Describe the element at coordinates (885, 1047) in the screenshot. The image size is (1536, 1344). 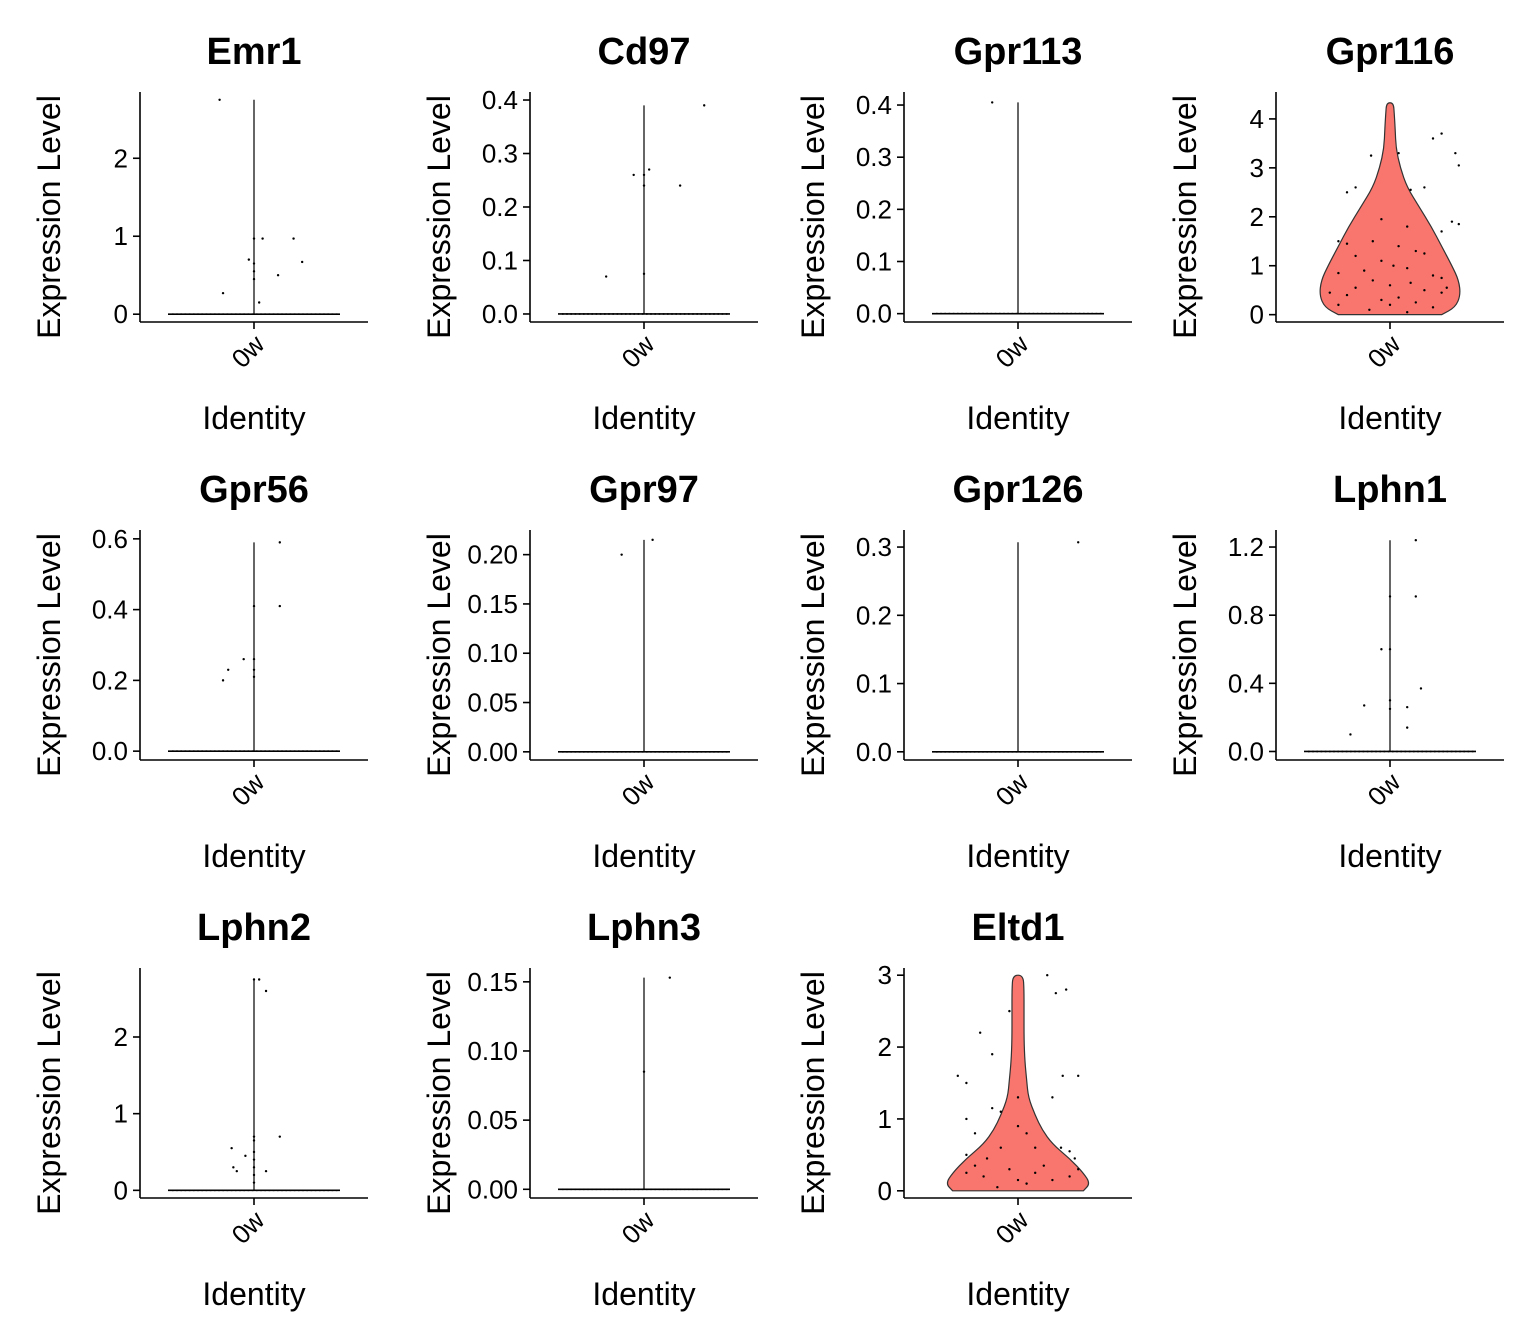
I see `y-tick-label: 2` at that location.